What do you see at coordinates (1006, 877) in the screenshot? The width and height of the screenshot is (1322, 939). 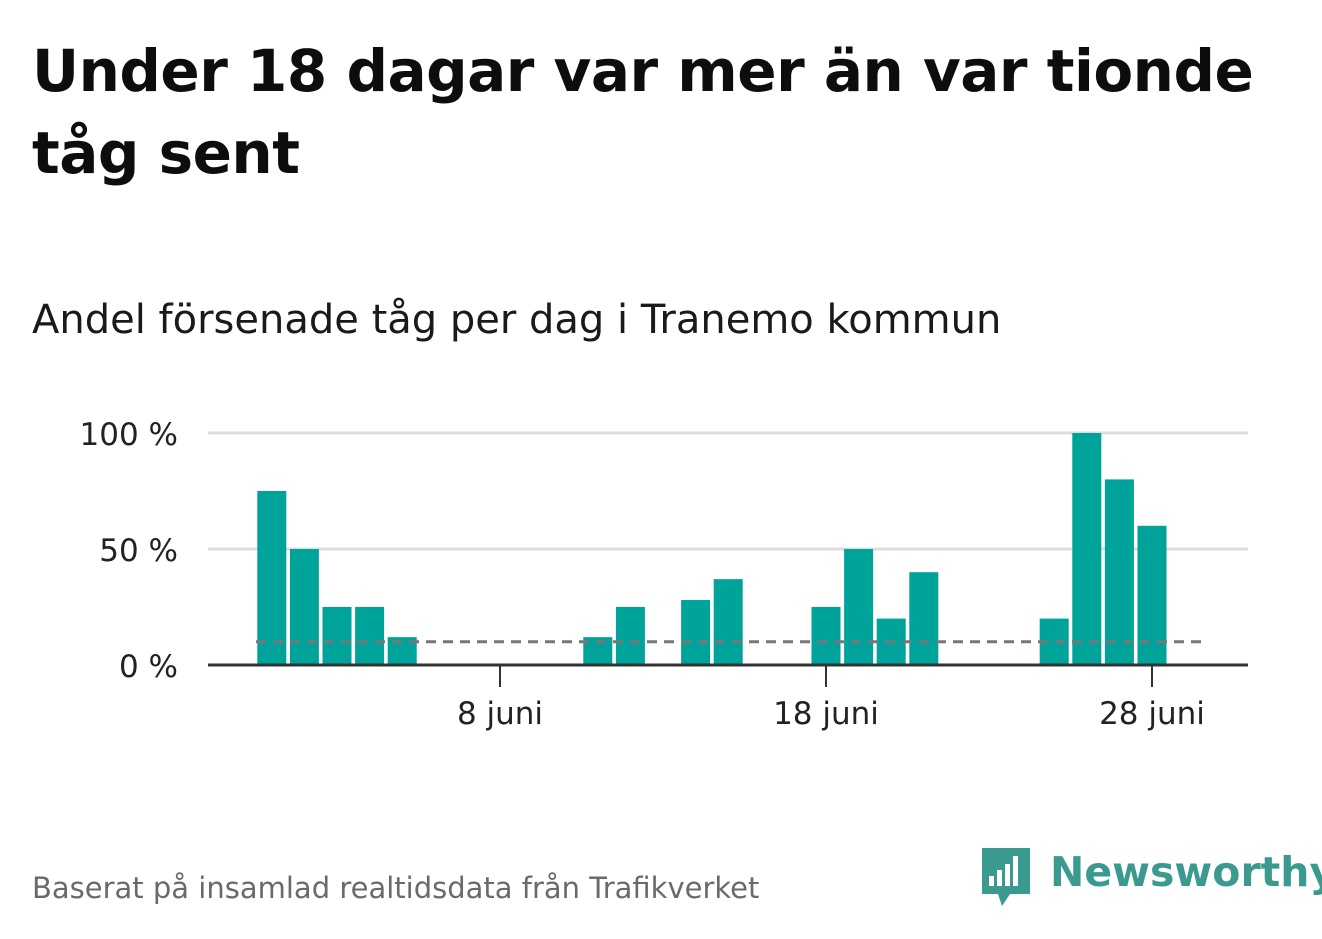 I see `newsworthy-logo-icon` at bounding box center [1006, 877].